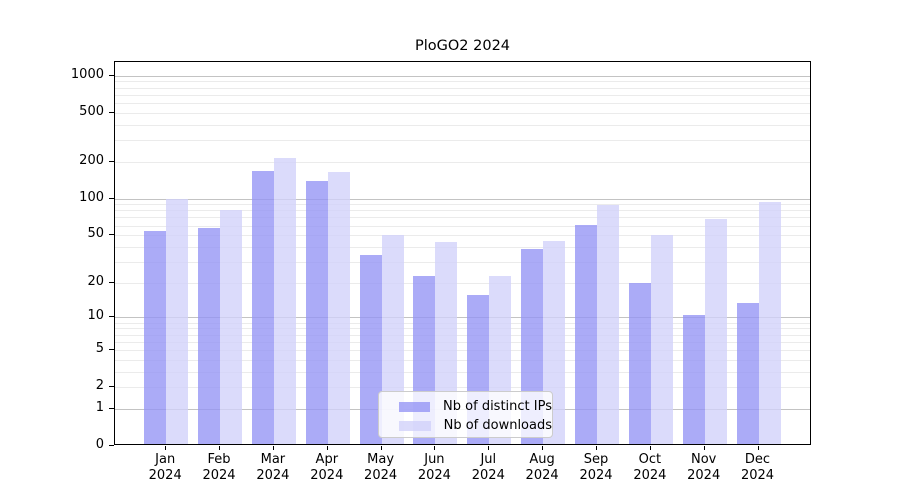  What do you see at coordinates (542, 459) in the screenshot?
I see `x-tick-label-month: Aug` at bounding box center [542, 459].